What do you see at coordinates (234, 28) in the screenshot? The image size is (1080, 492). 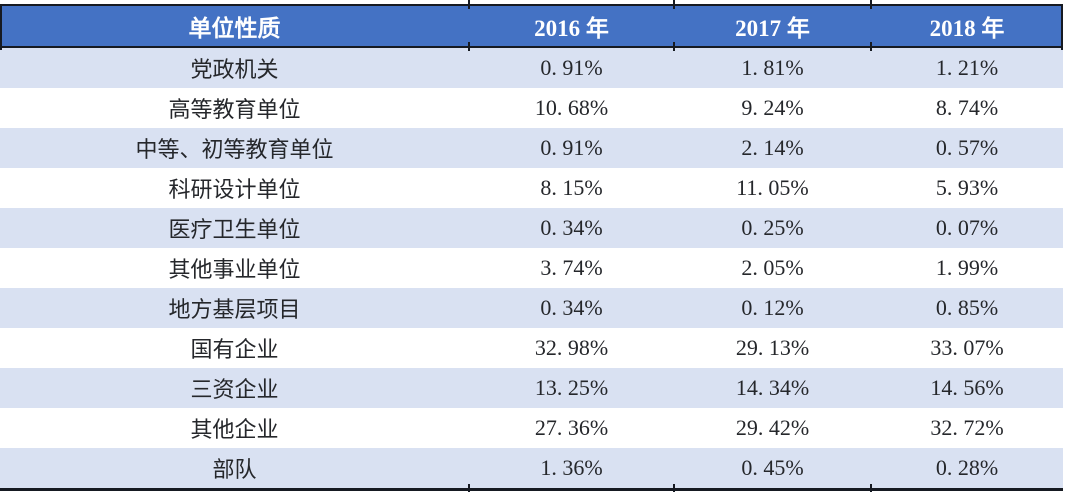 I see `header-unit-type: 单位性质` at bounding box center [234, 28].